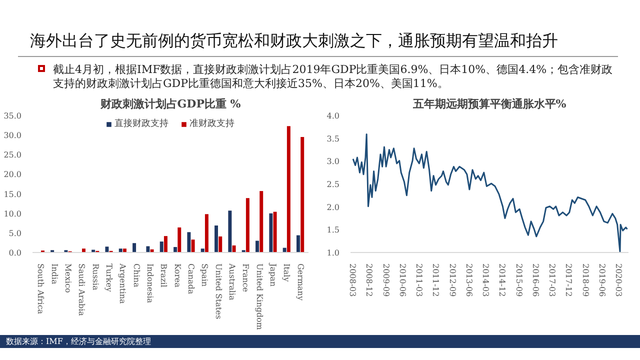  Describe the element at coordinates (333, 116) in the screenshot. I see `y-tick-label: 4.0` at that location.